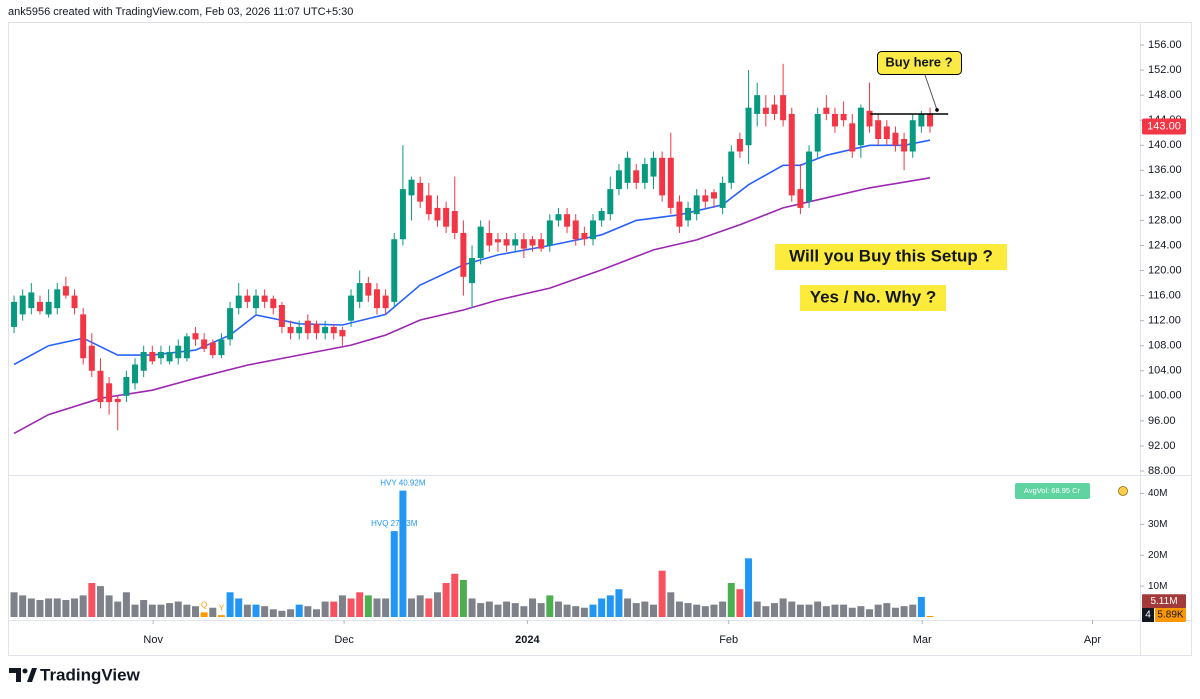  I want to click on volume-tag-prefix-box, so click(1148, 615).